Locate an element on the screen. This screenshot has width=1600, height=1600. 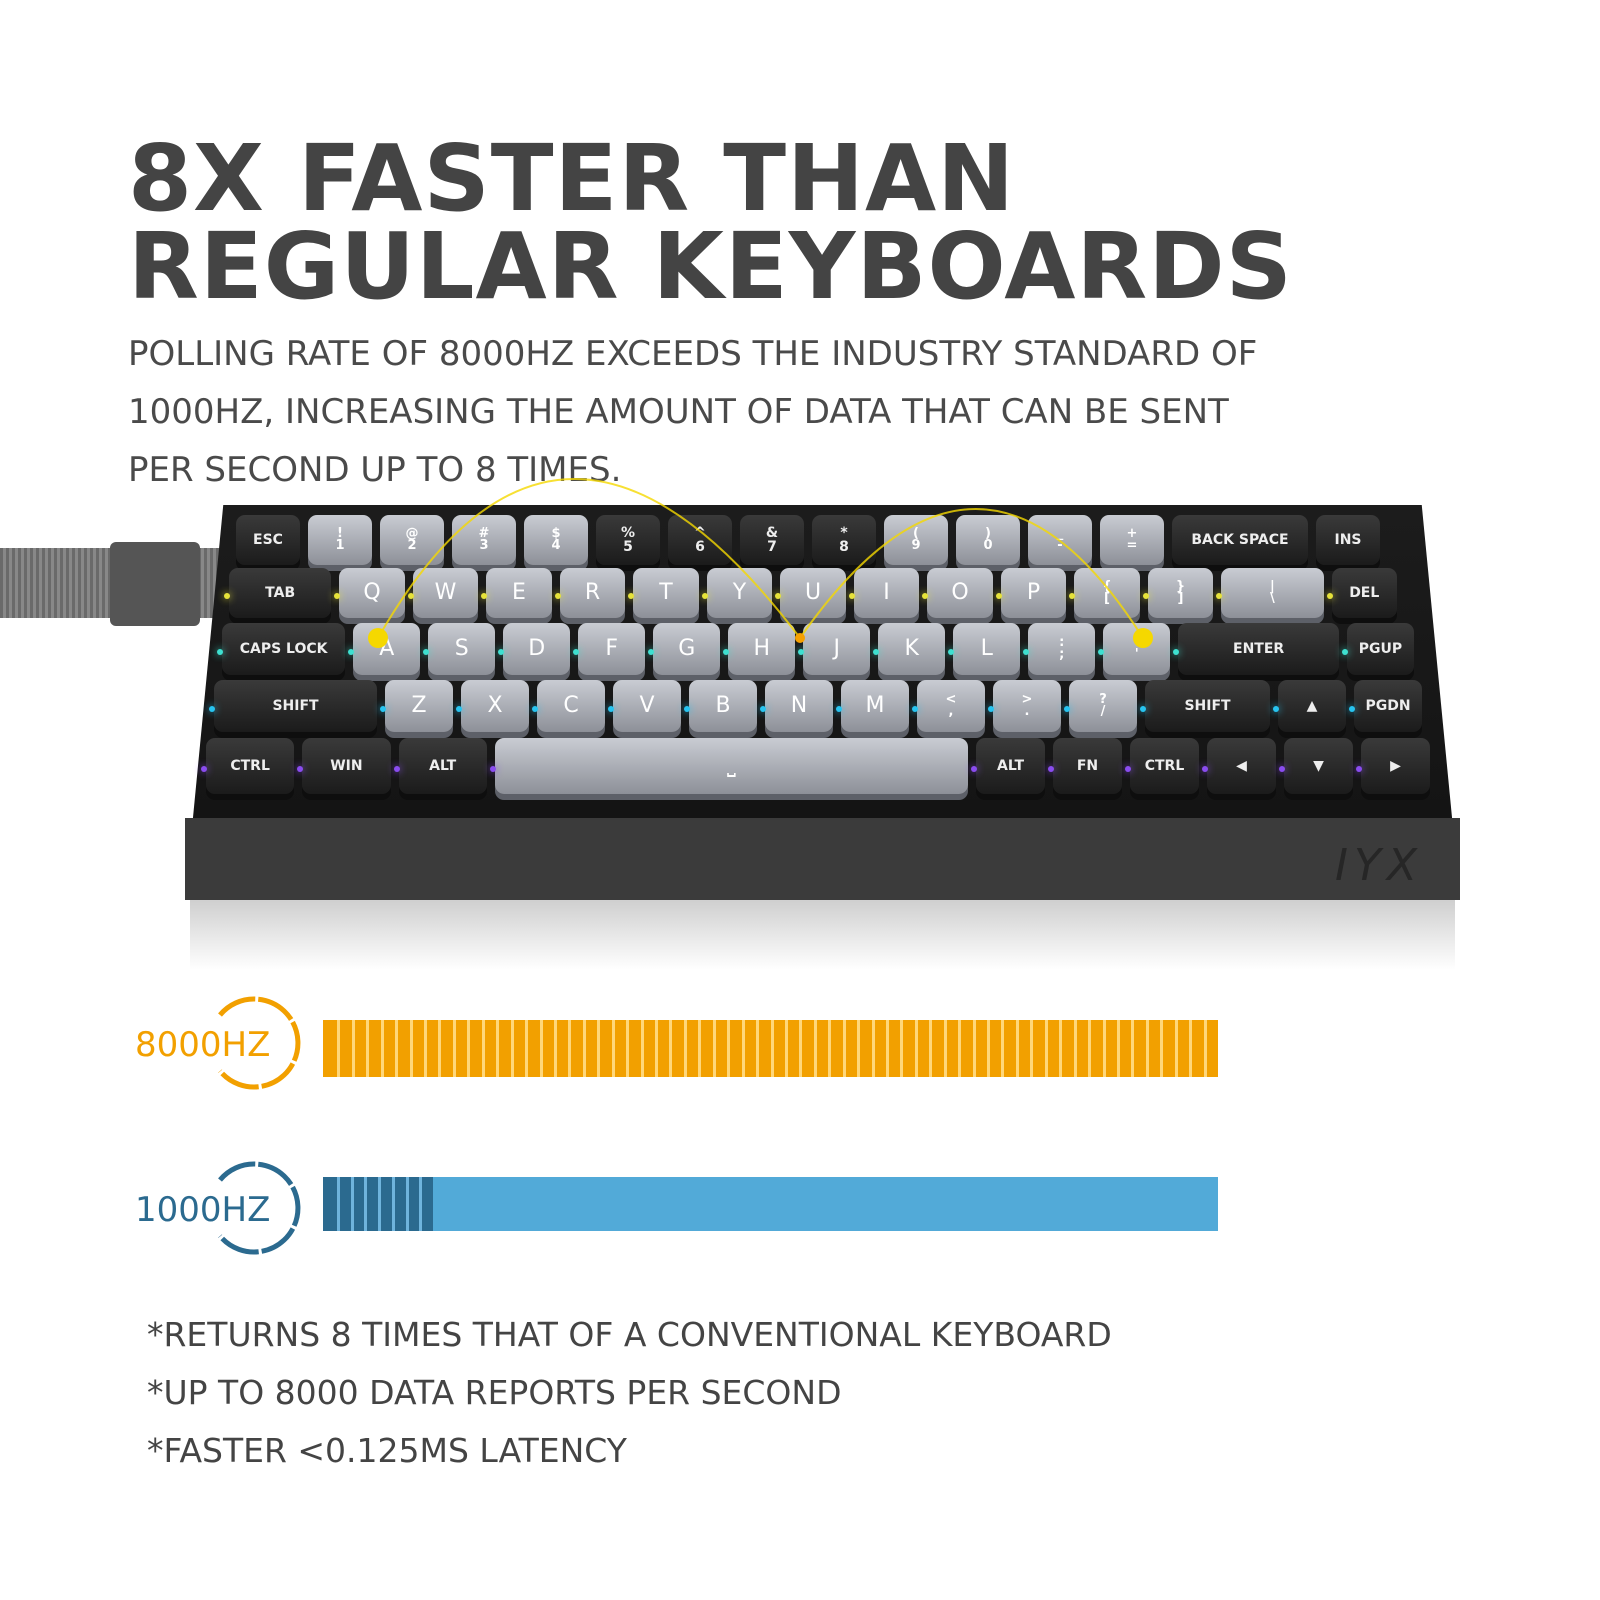
signal-dot is located at coordinates (1143, 638).